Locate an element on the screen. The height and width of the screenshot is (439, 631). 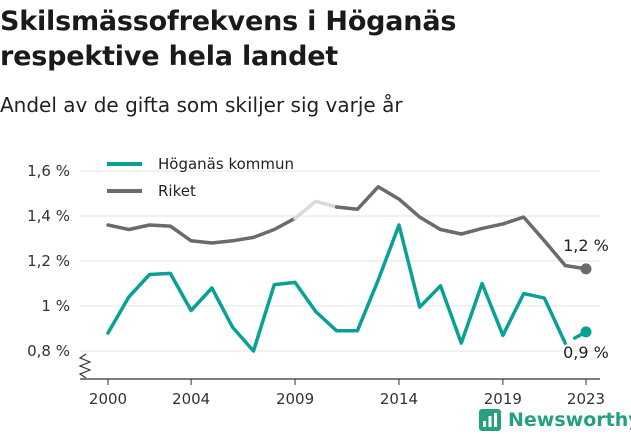
newsworthy-logo: Newsworthy is located at coordinates (554, 420).